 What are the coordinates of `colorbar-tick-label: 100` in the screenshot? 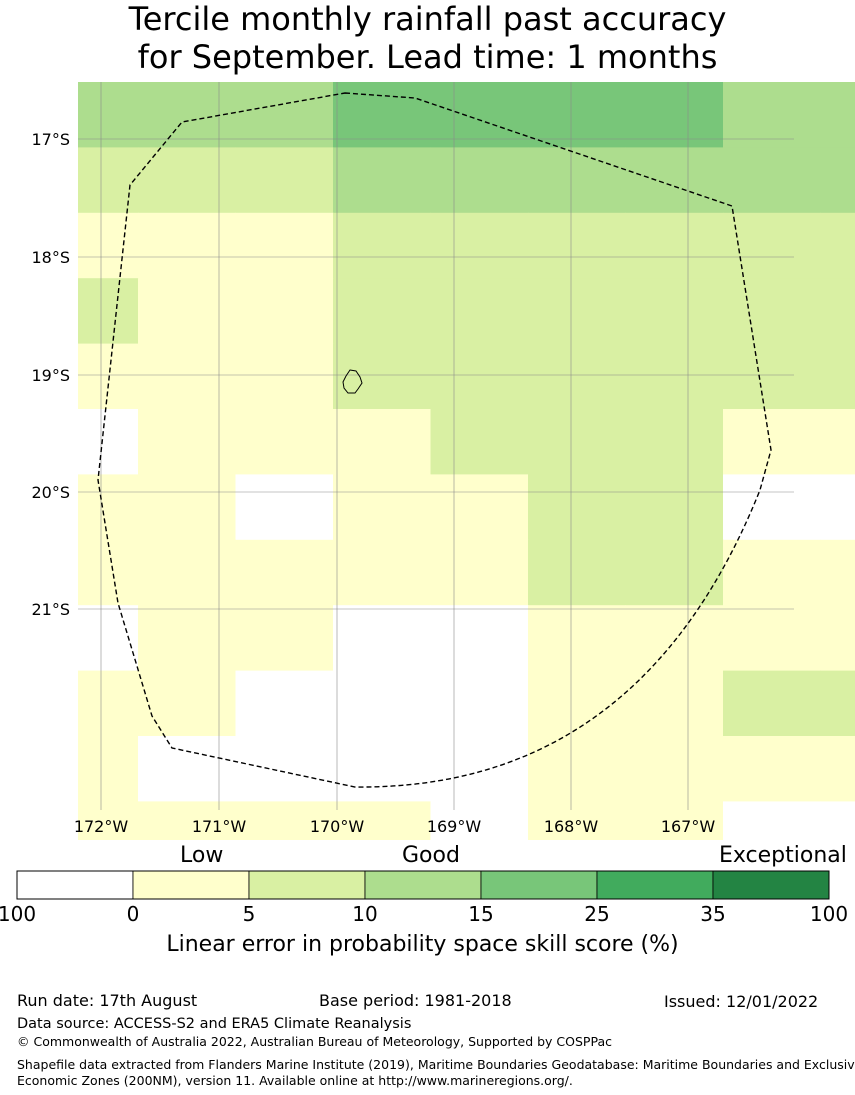 It's located at (18, 914).